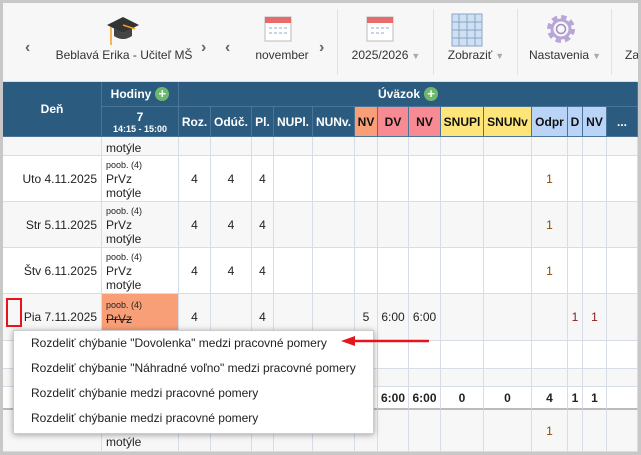 The height and width of the screenshot is (455, 641). I want to click on teacher-name: Beblavá Erika - Učiteľ MŠ, so click(124, 55).